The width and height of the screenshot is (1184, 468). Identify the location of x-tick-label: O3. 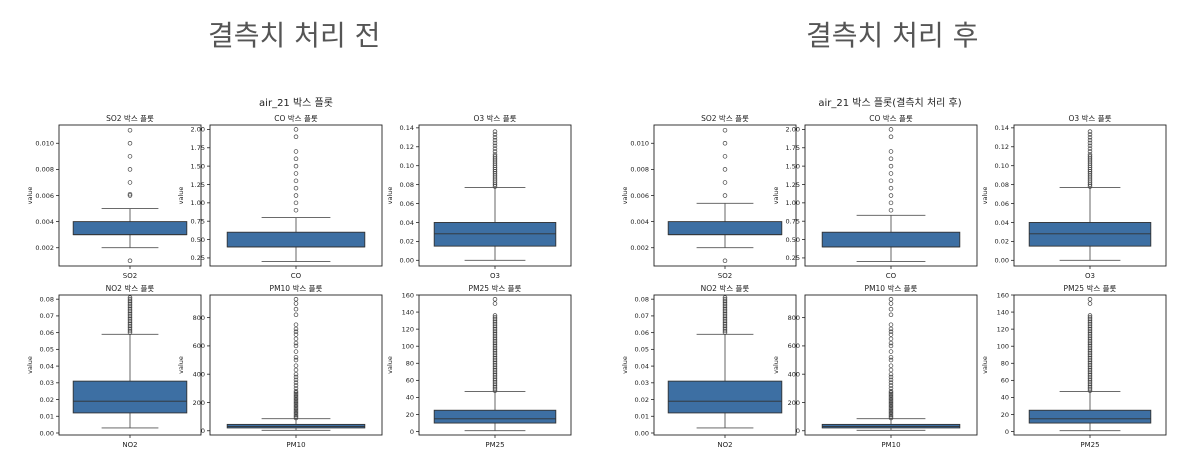
(1090, 276).